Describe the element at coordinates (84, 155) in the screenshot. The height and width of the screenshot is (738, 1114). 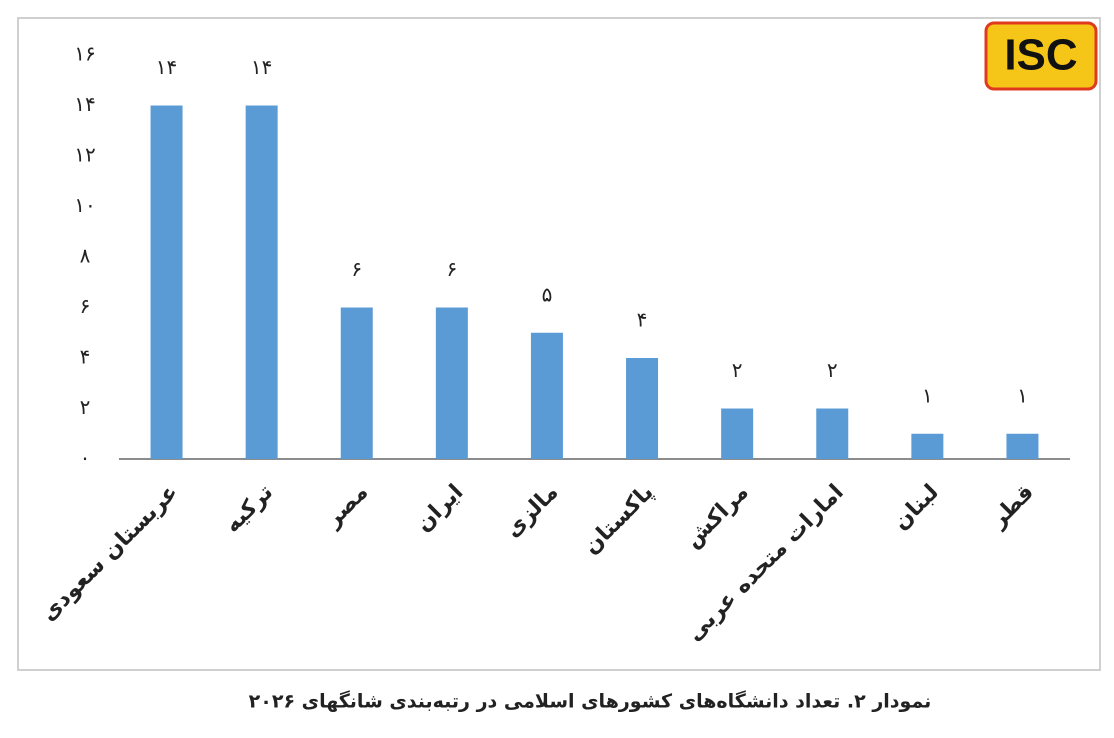
I see `y-tick-label: ۱۲` at that location.